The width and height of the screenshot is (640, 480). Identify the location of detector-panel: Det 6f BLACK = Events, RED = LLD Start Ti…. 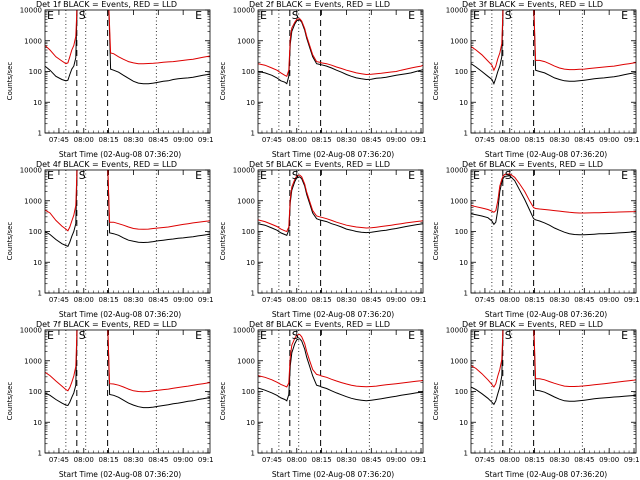
(532, 240).